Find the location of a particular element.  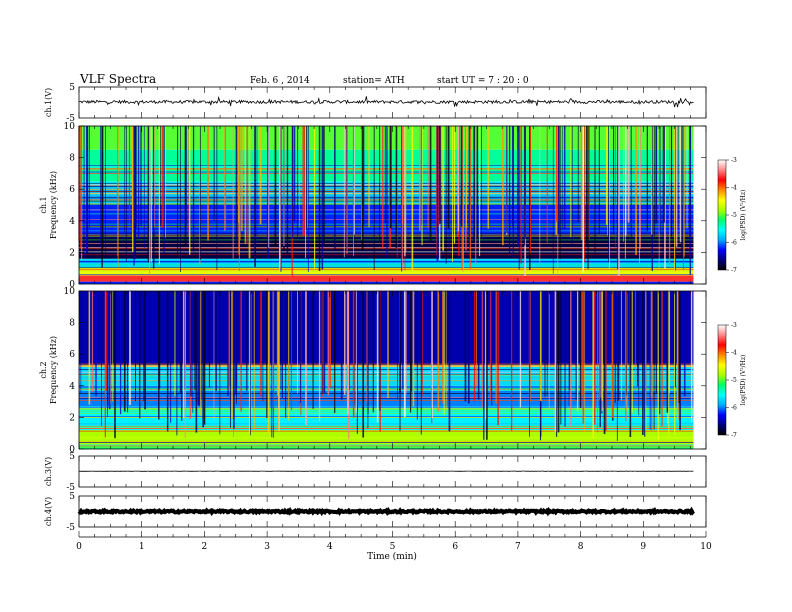

time-tick-label: 2 is located at coordinates (205, 547).